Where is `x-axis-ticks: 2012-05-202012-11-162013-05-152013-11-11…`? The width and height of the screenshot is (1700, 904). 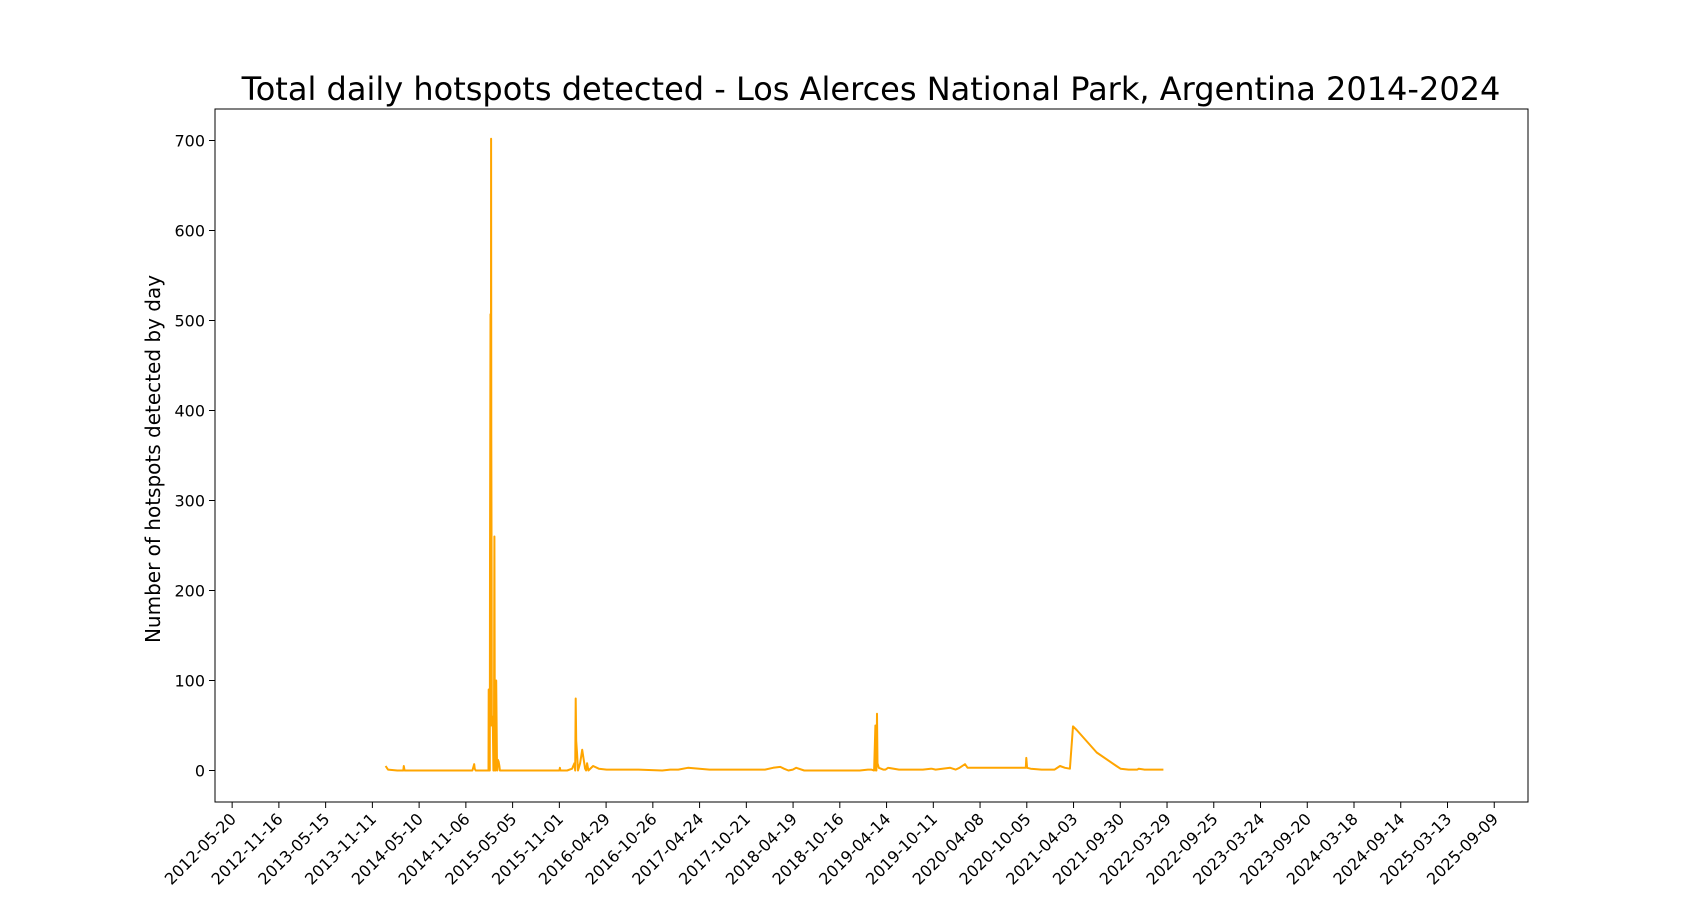 x-axis-ticks: 2012-05-202012-11-162013-05-152013-11-11… is located at coordinates (831, 845).